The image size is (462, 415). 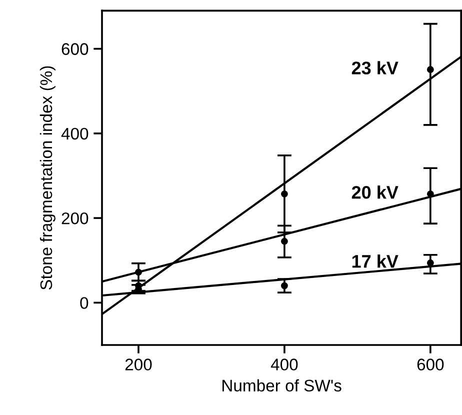 I want to click on y-tick-label: 600, so click(x=75, y=49).